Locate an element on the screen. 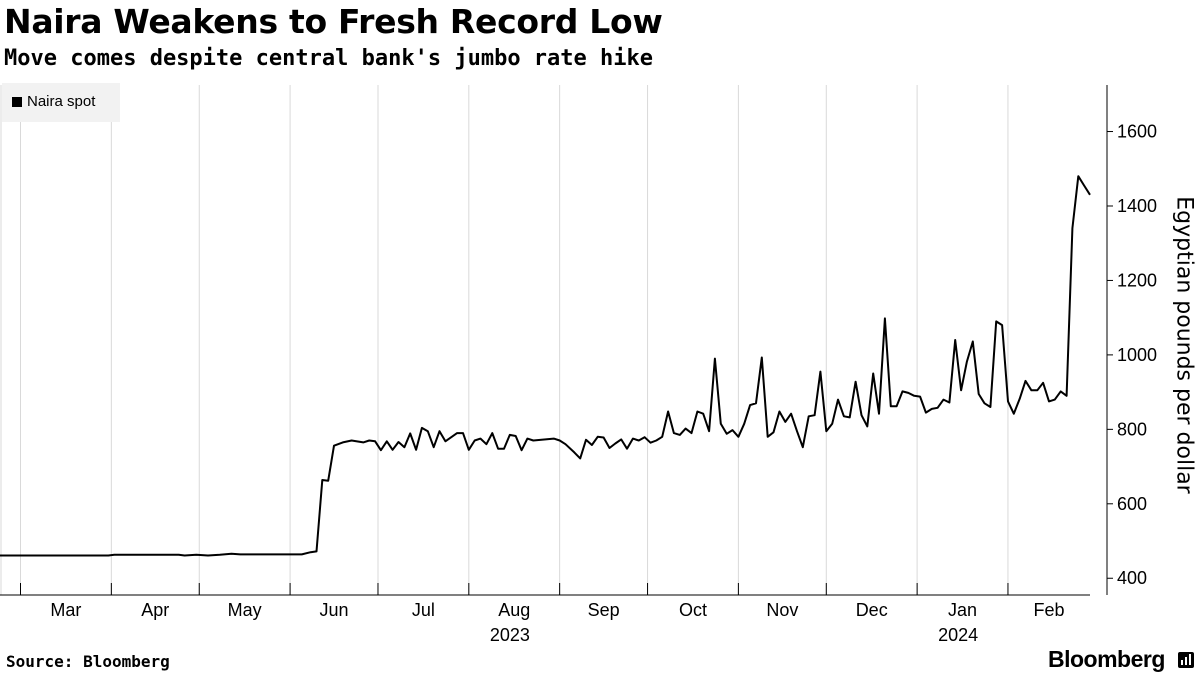 The width and height of the screenshot is (1200, 675). y-axis-label: Egyptian pounds per dollar is located at coordinates (1184, 345).